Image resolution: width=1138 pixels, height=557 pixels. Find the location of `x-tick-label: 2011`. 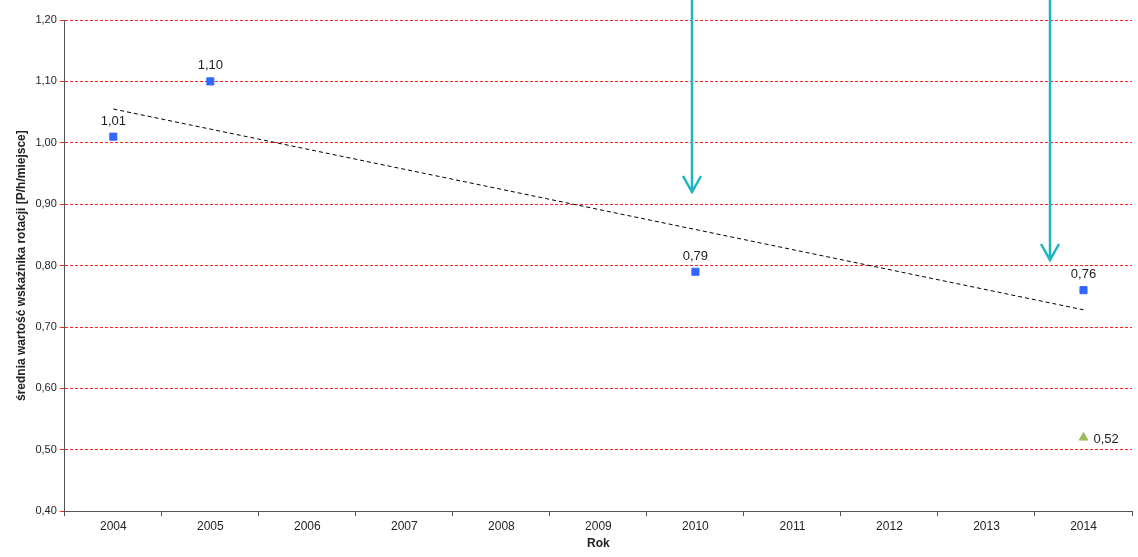

x-tick-label: 2011 is located at coordinates (792, 525).